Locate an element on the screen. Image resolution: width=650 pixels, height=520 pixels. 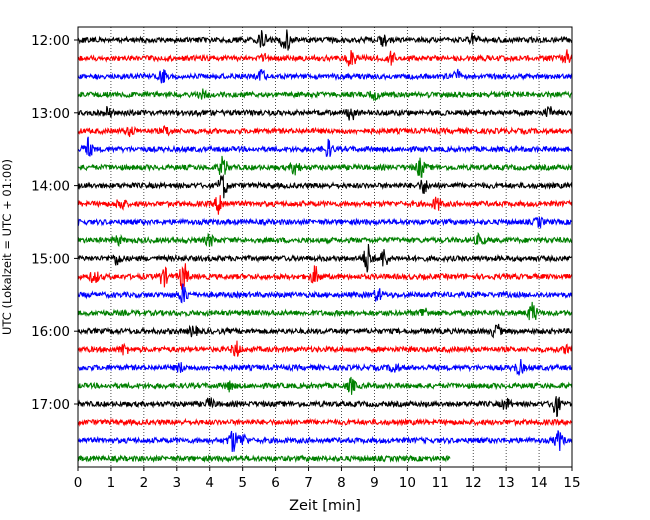
x-tick-label-5: 5 is located at coordinates (242, 483).